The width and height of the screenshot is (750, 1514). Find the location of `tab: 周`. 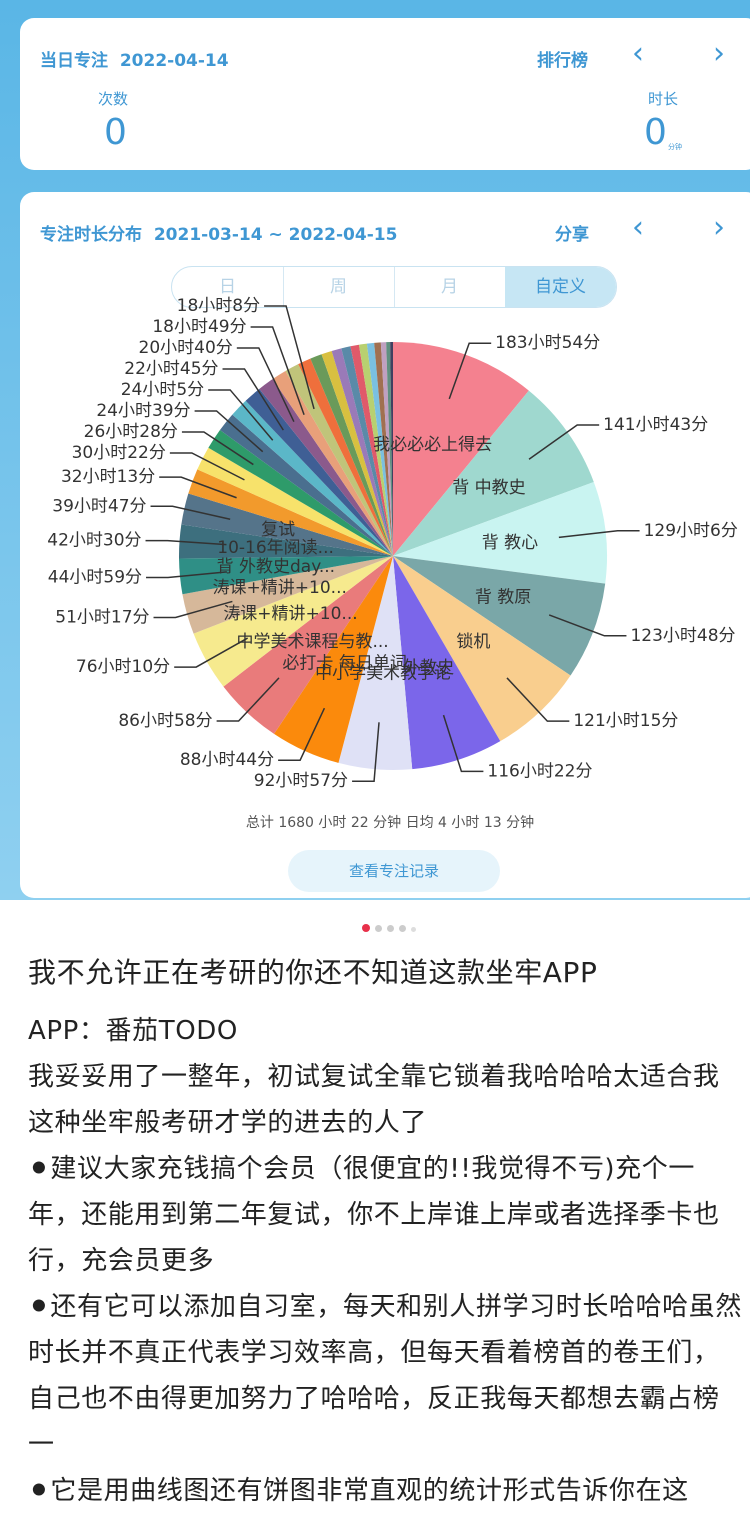

tab: 周 is located at coordinates (339, 287).